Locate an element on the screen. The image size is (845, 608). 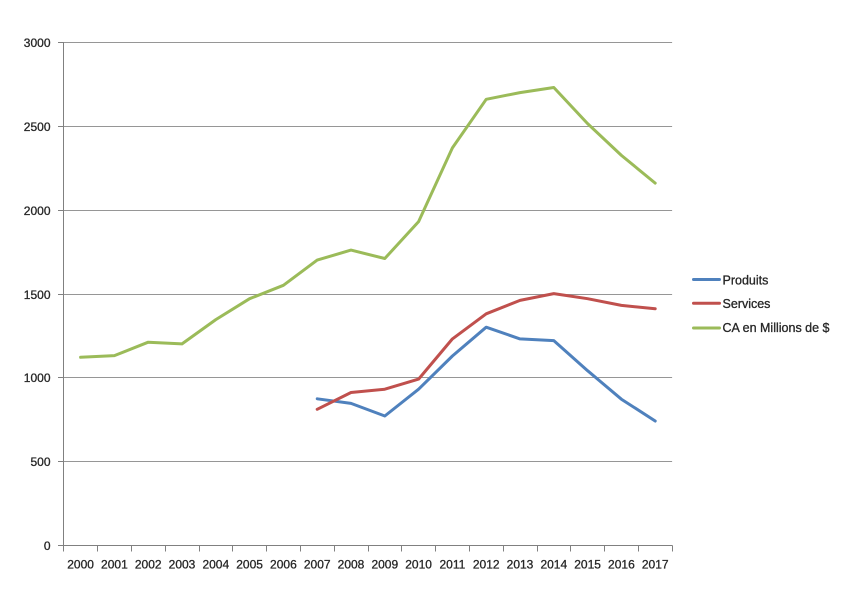
svg-text: 2017 is located at coordinates (655, 565).